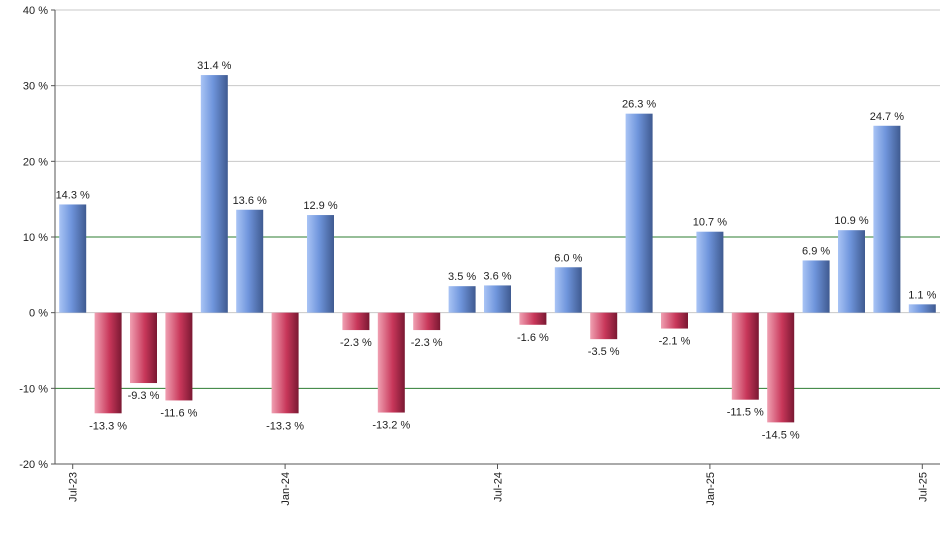 The image size is (940, 550). Describe the element at coordinates (675, 342) in the screenshot. I see `data-label: -2.1 %` at that location.